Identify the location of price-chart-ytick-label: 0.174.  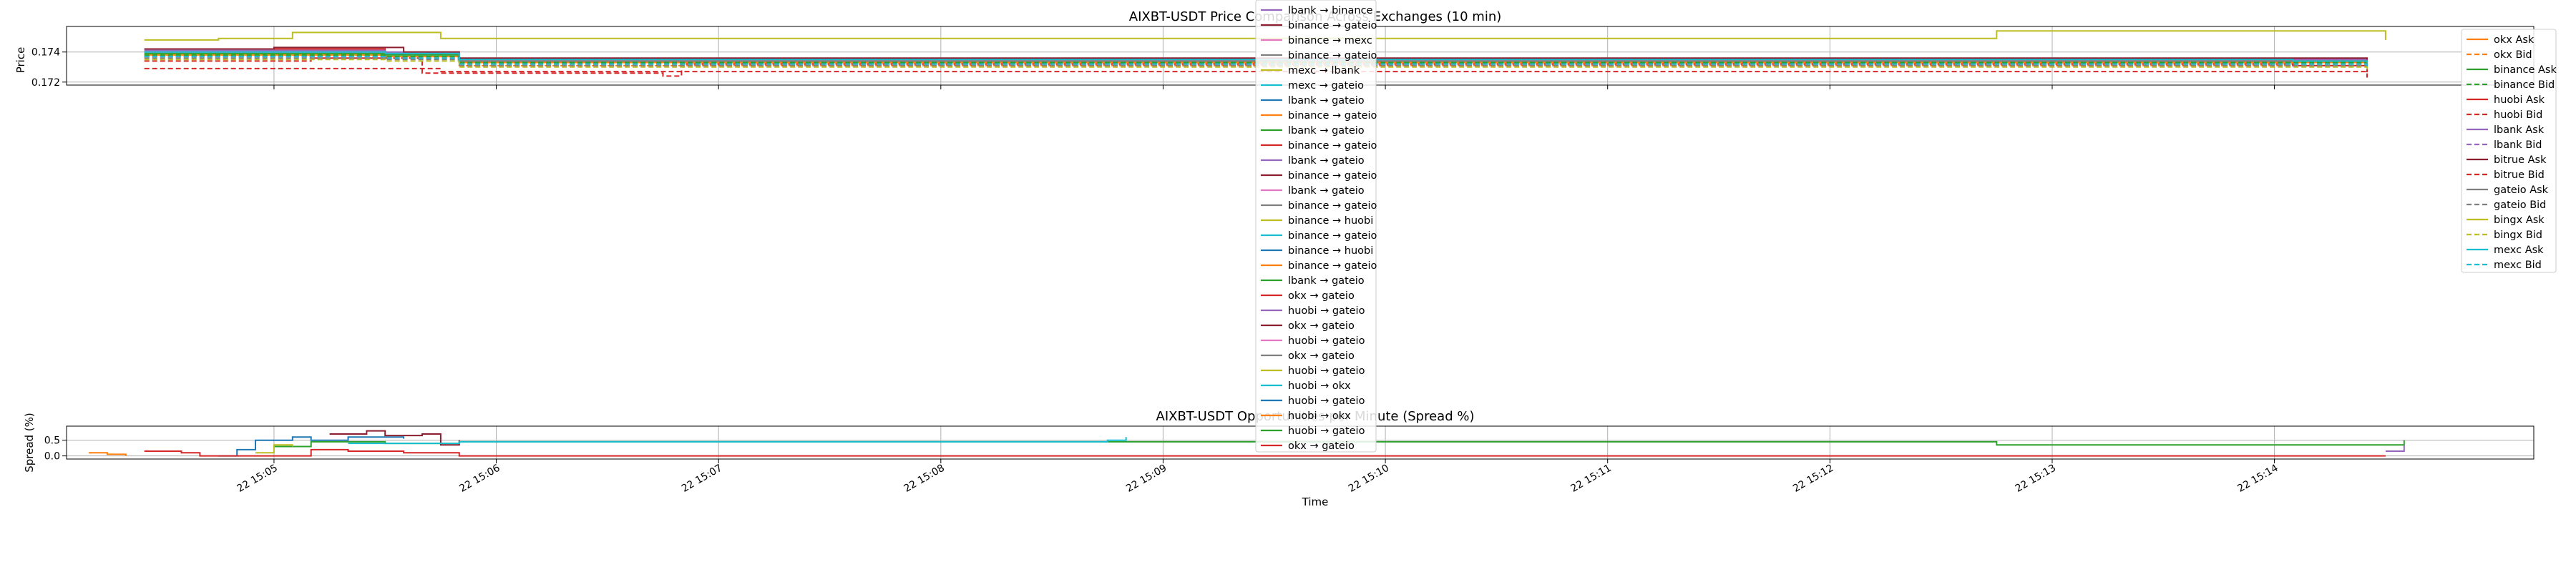
(45, 53).